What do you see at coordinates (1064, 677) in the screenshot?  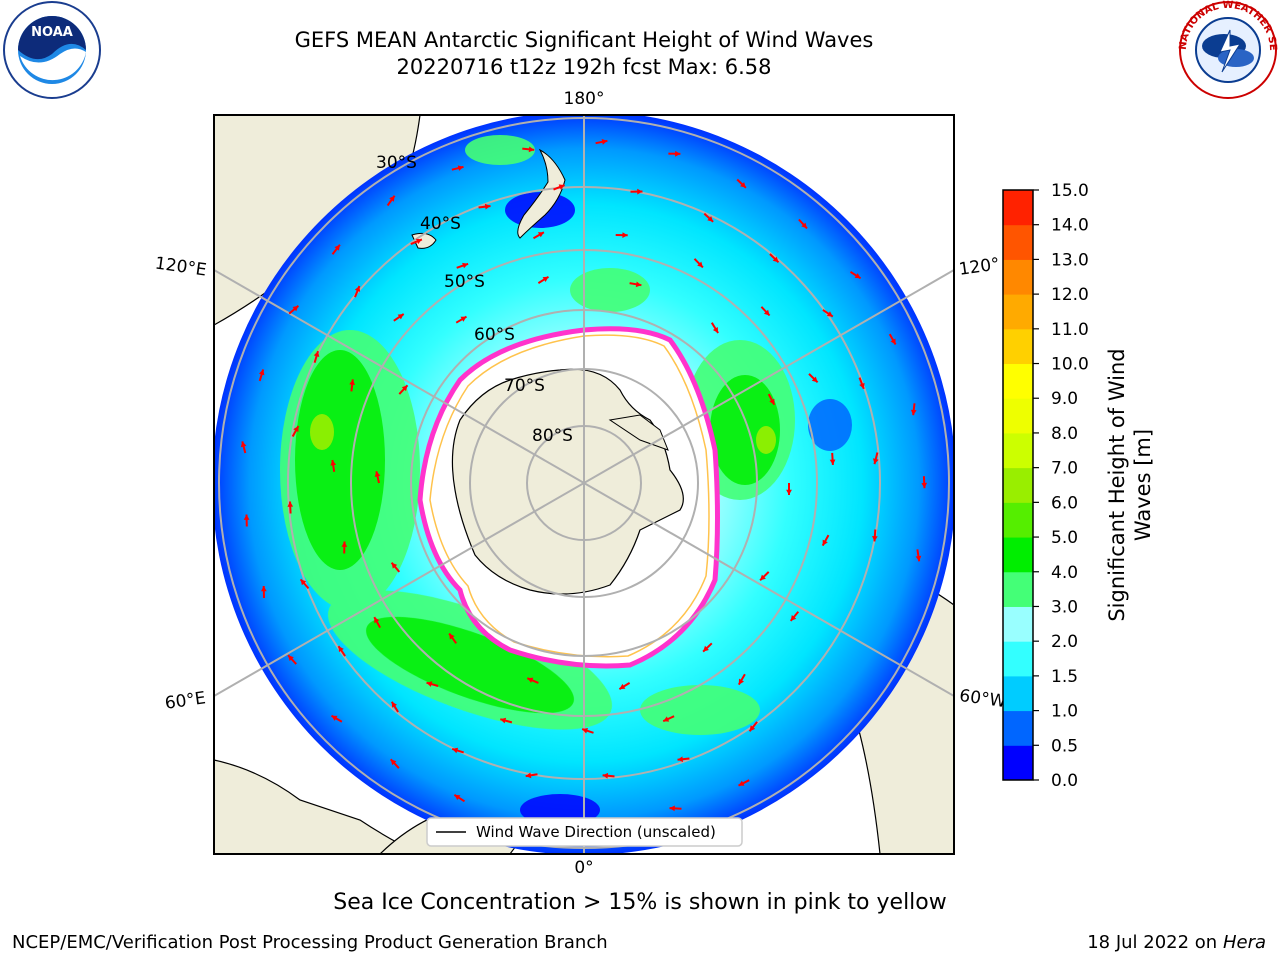 I see `colorbar-tick-label: 1.5` at bounding box center [1064, 677].